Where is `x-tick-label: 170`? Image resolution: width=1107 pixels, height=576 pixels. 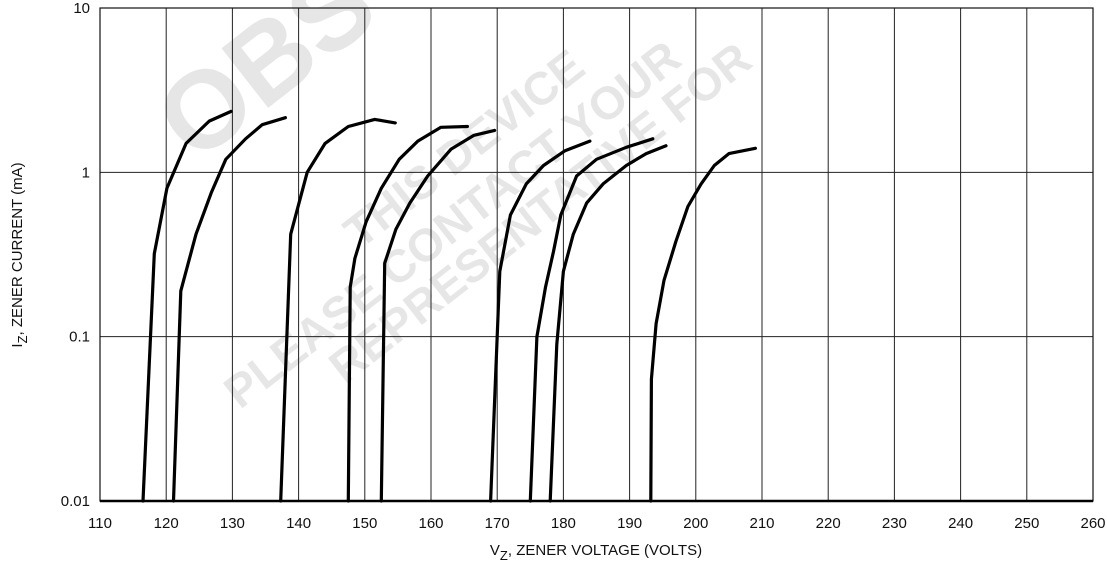 x-tick-label: 170 is located at coordinates (497, 523).